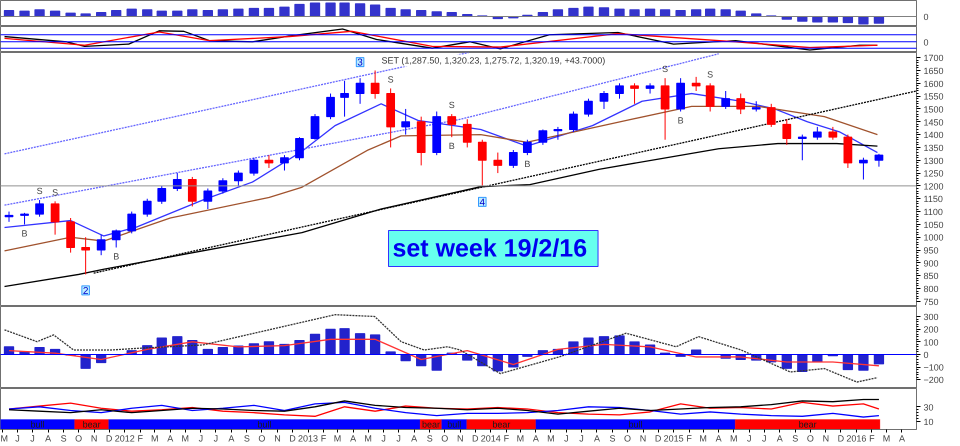  I want to click on y-tick-label: 1300, so click(934, 161).